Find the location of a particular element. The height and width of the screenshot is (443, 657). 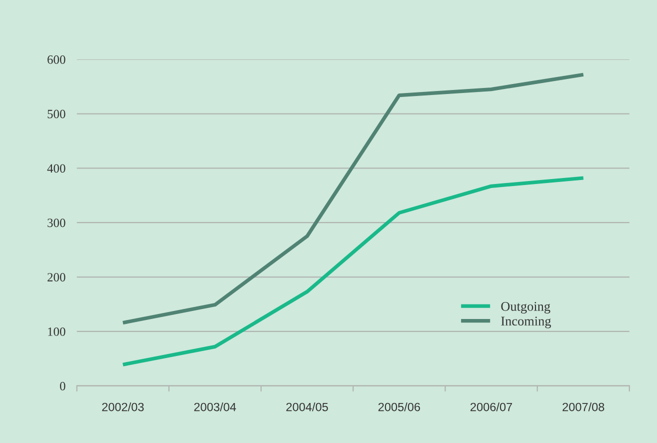

y-tick-label: 400 is located at coordinates (56, 168).